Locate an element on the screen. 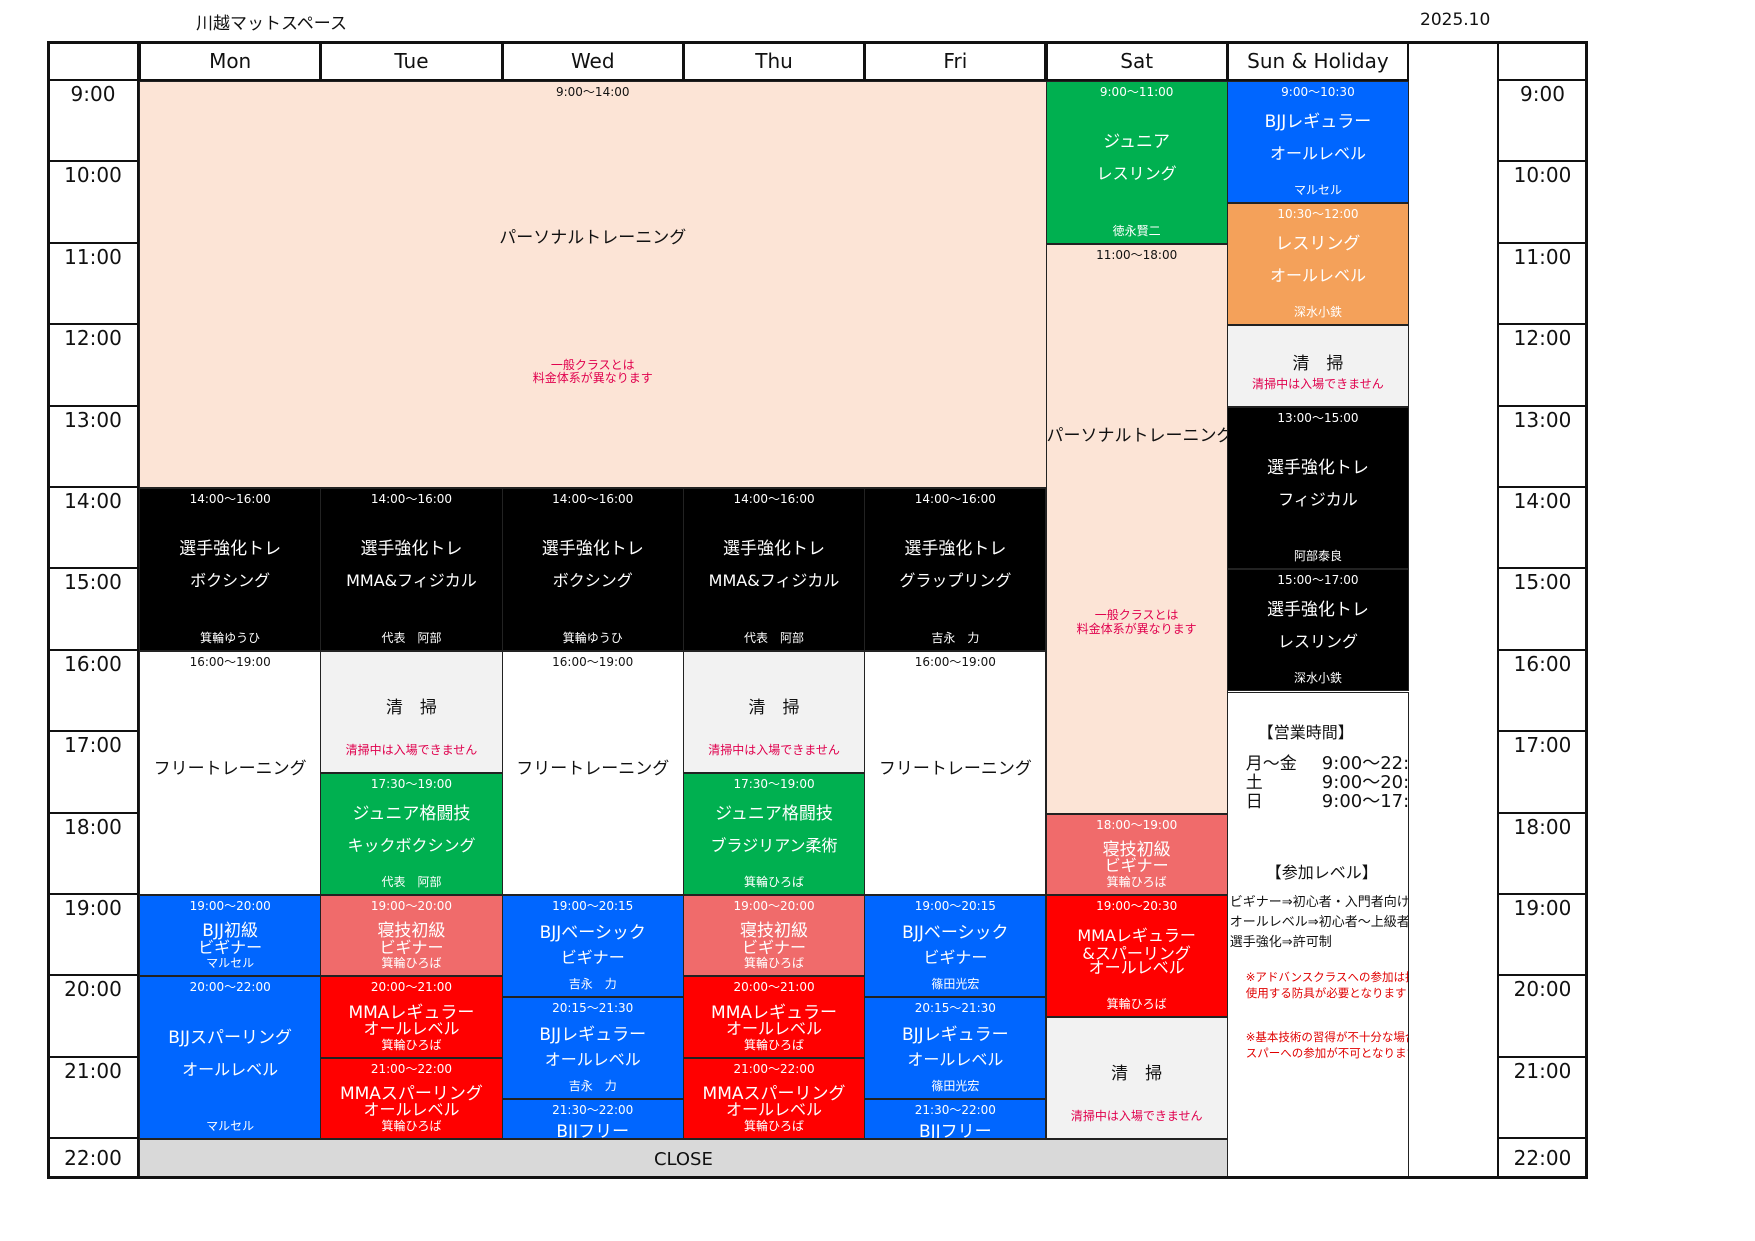 Image resolution: width=1755 pixels, height=1241 pixels. class-block-sat-clean: 清 掃清掃中は入場できません is located at coordinates (1136, 1078).